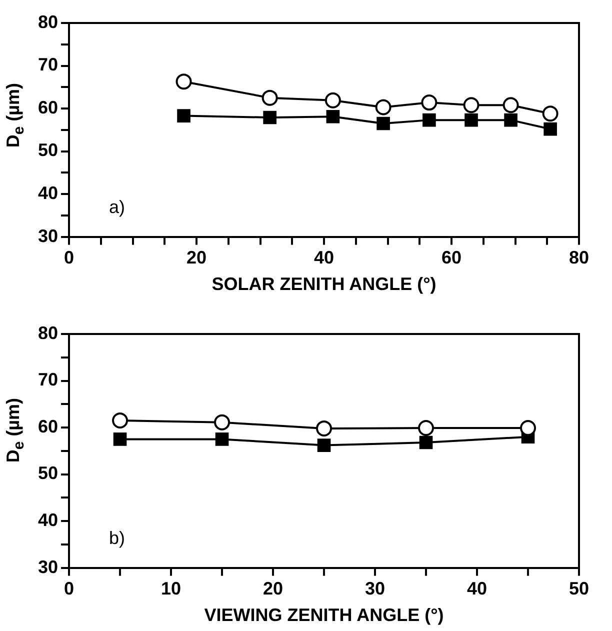 This screenshot has height=631, width=612. I want to click on x-axis-title: VIEWING ZENITH ANGLE (°), so click(324, 615).